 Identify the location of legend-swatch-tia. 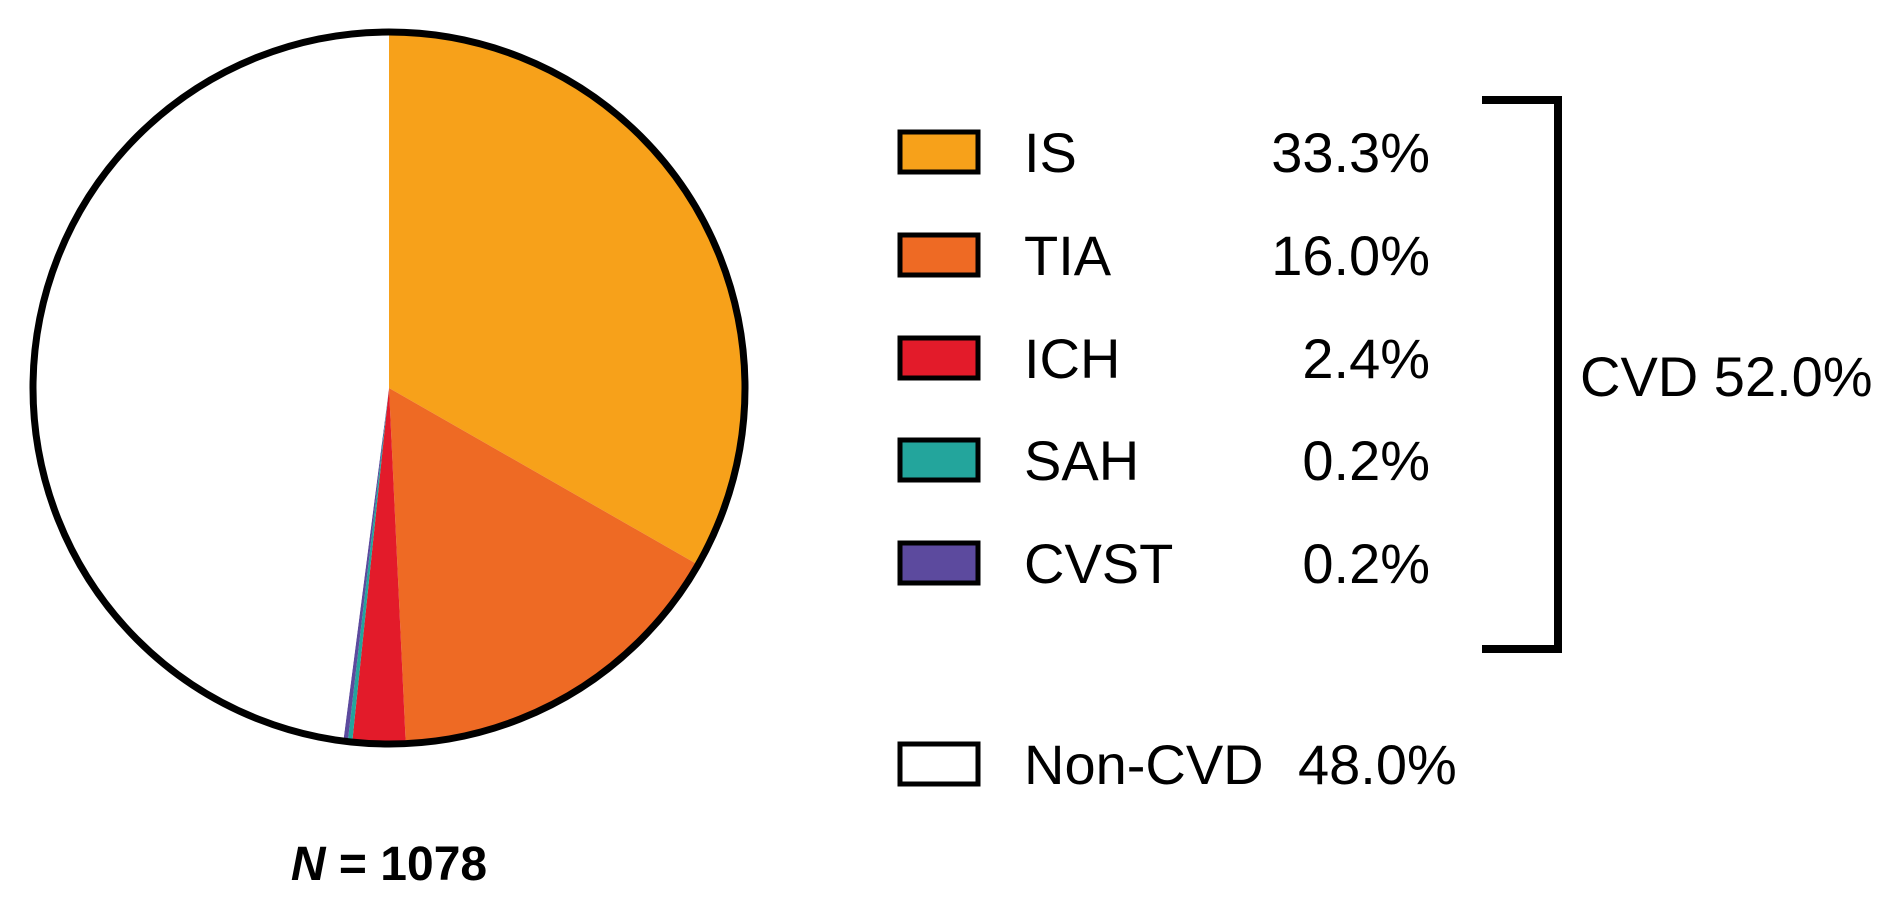
(939, 255).